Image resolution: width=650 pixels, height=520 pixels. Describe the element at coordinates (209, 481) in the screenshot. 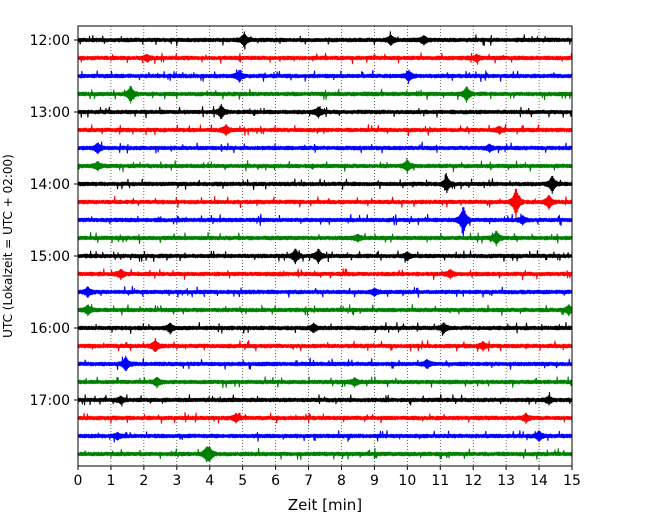

I see `x-tick-label: 4` at that location.